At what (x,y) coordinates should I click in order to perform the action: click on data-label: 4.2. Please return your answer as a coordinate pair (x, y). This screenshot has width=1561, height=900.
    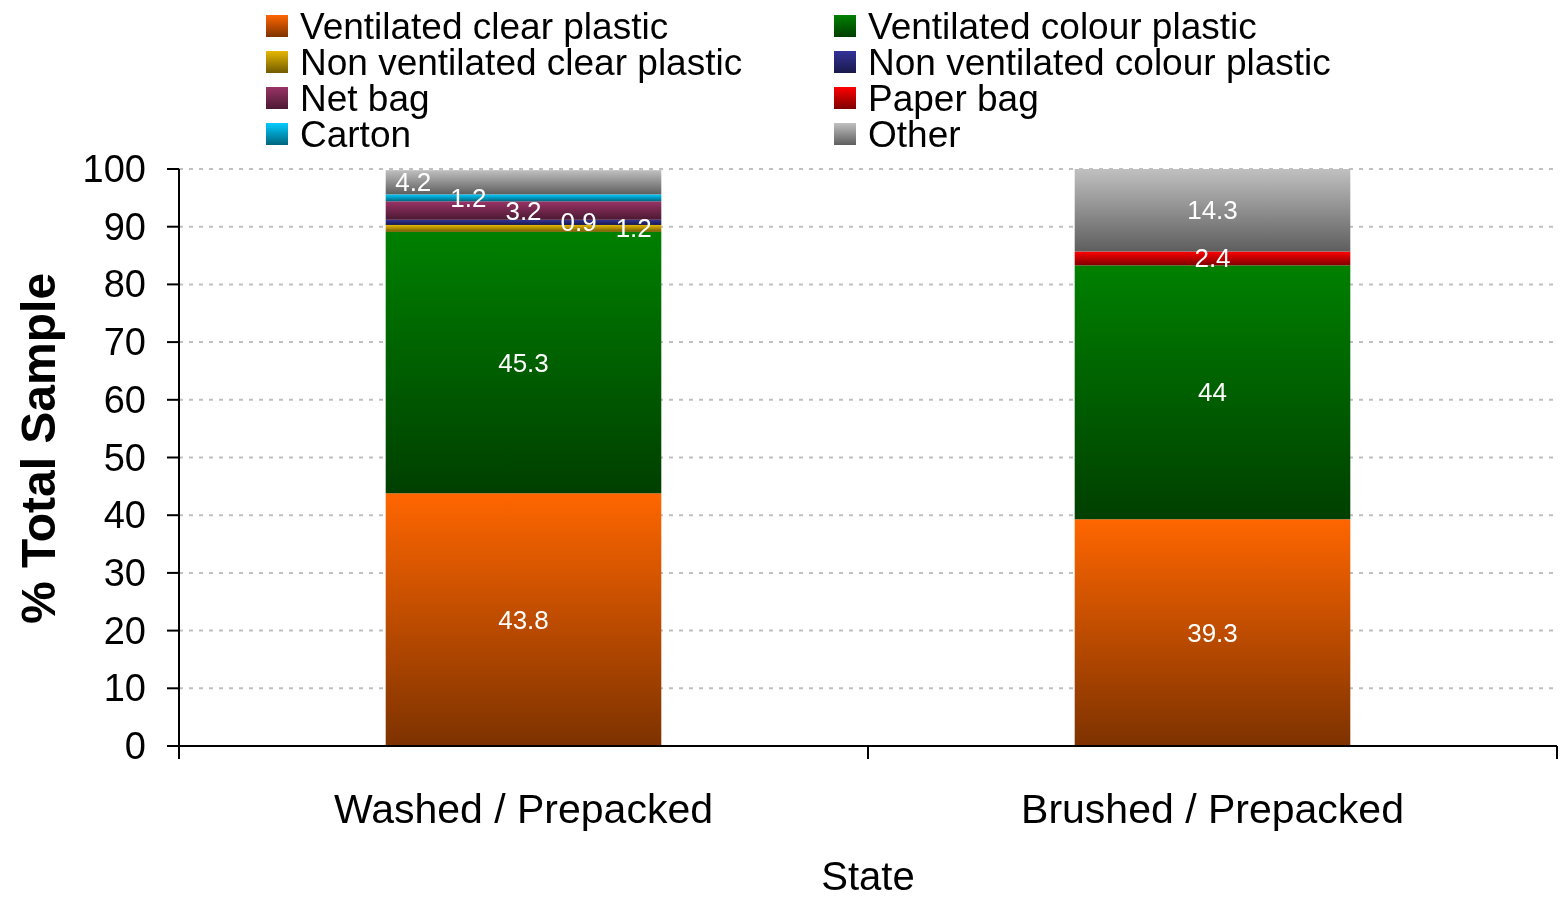
    Looking at the image, I should click on (413, 182).